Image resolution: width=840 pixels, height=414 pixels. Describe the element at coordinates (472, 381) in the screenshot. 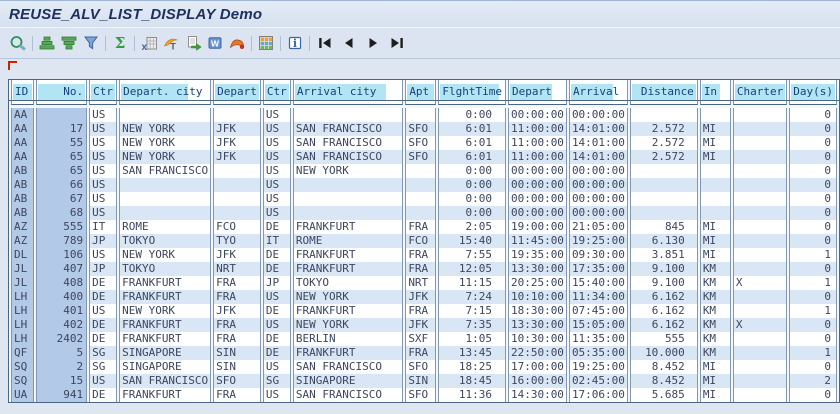

I see `cell: 18:45` at that location.